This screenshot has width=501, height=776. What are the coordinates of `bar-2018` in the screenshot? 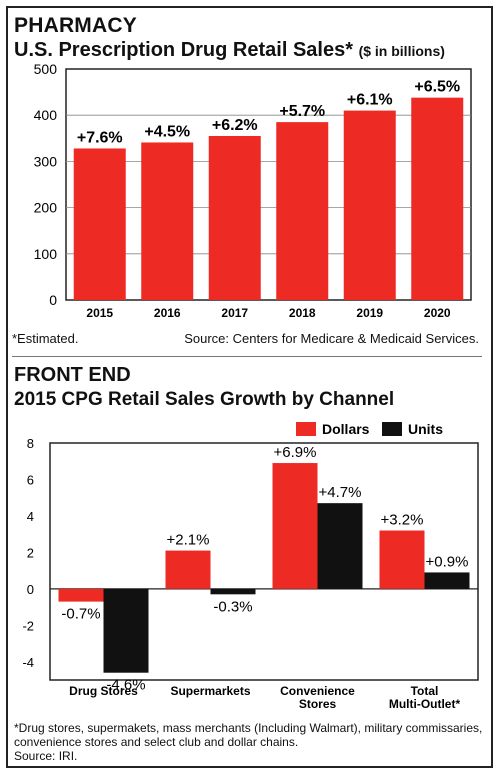 It's located at (302, 211).